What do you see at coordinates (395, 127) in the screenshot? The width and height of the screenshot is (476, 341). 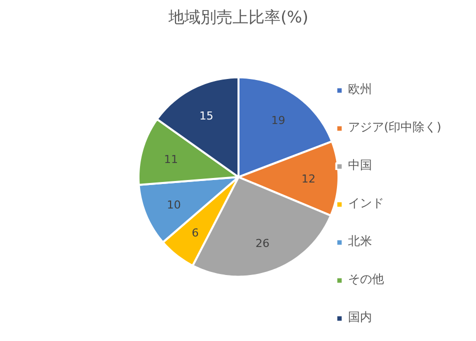 I see `legend-label: アジア(印中除く)` at bounding box center [395, 127].